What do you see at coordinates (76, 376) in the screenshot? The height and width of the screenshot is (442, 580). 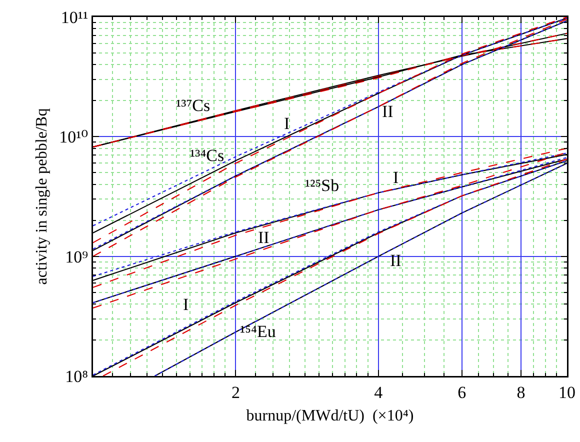 I see `y-tick-label: 10⁸` at bounding box center [76, 376].